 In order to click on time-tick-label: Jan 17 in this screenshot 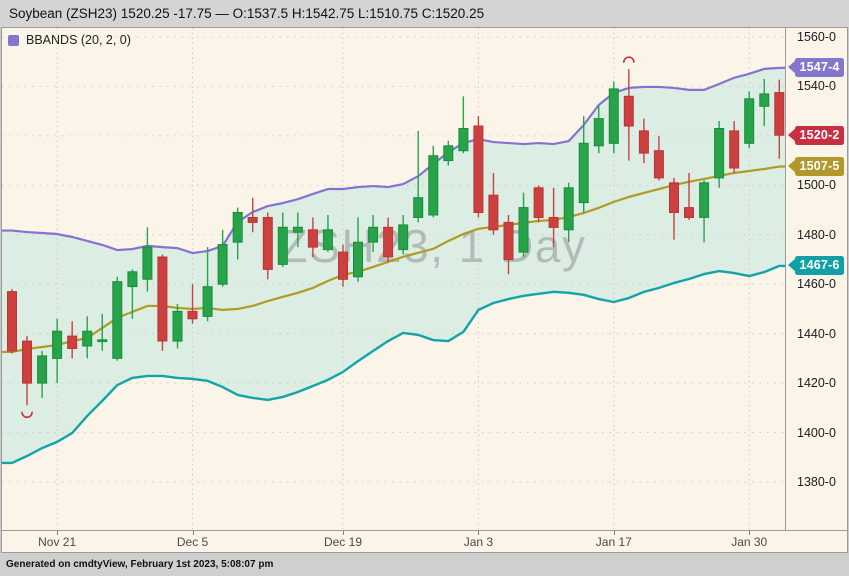, I will do `click(613, 542)`.